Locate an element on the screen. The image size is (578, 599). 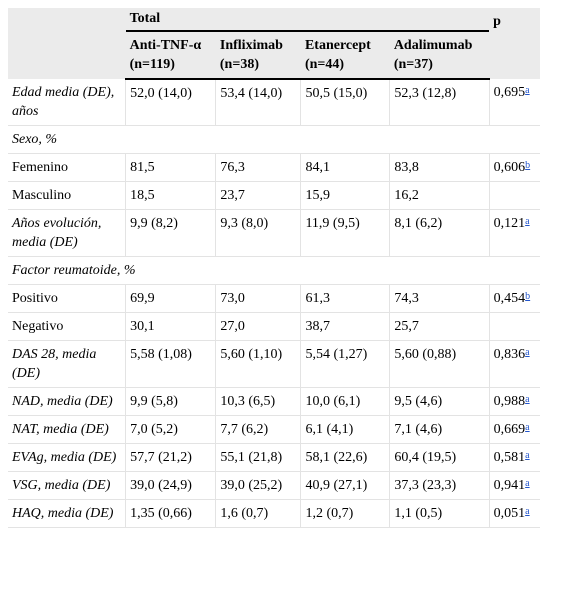
value-cell: 38,7 is located at coordinates (345, 326).